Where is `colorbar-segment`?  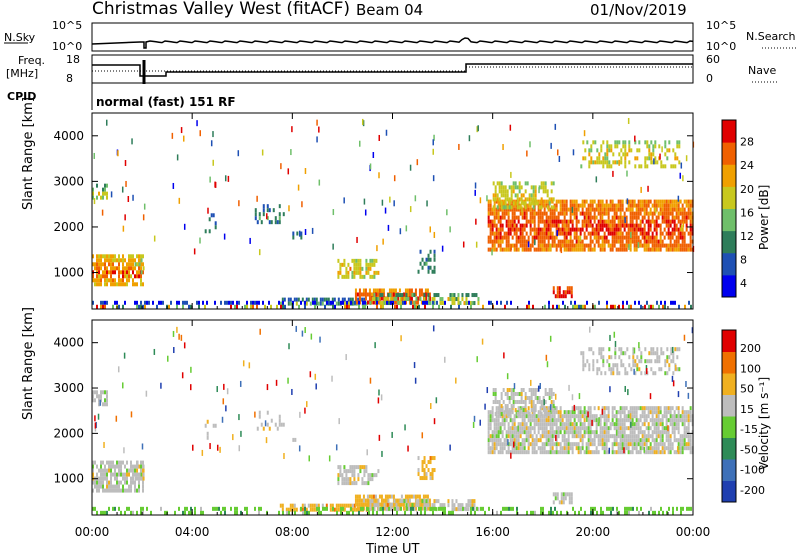
colorbar-segment is located at coordinates (729, 362).